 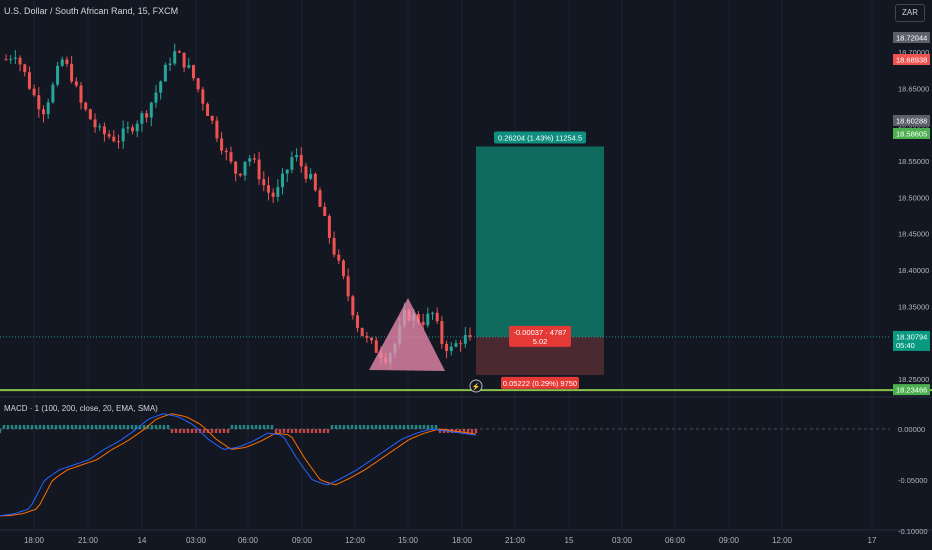 What do you see at coordinates (913, 531) in the screenshot?
I see `macd-axis-tick: -0.10000` at bounding box center [913, 531].